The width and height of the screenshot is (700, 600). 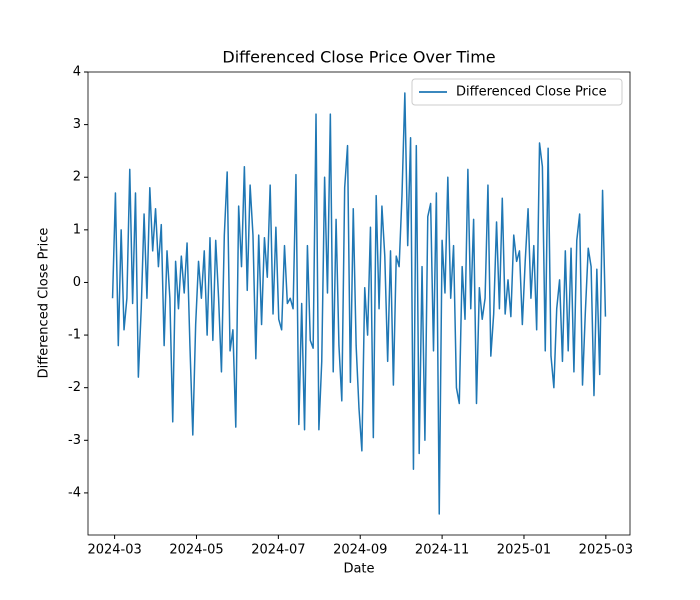 What do you see at coordinates (114, 550) in the screenshot?
I see `x-tick-label: 2024-03` at bounding box center [114, 550].